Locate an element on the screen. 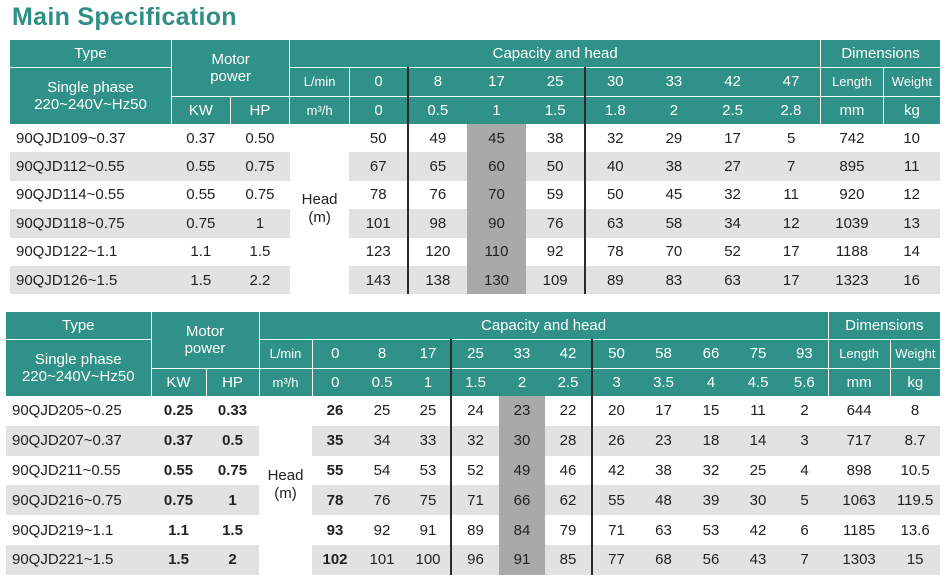 This screenshot has height=582, width=949. head-value: 62 is located at coordinates (568, 500).